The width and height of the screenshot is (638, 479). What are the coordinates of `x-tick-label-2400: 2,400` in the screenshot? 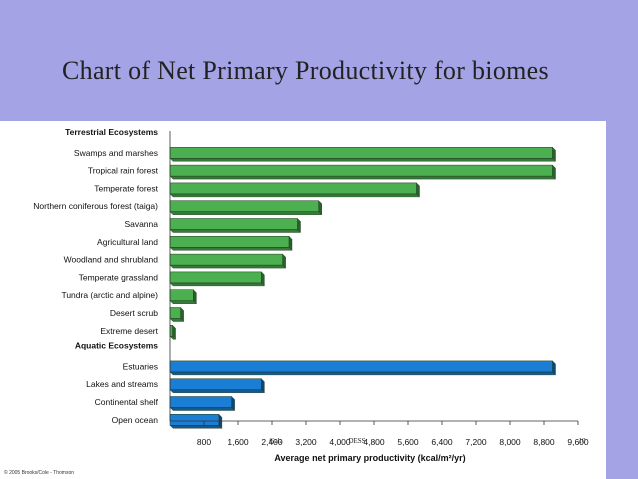 It's located at (272, 442).